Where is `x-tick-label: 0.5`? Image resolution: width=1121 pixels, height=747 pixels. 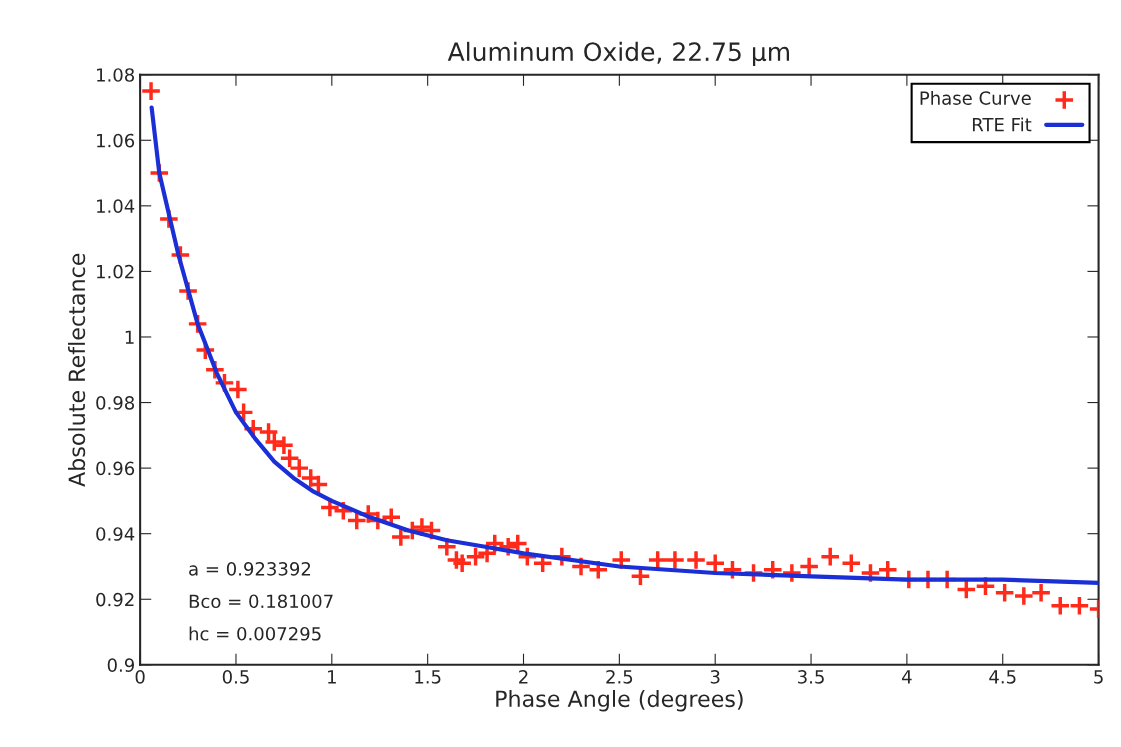 x-tick-label: 0.5 is located at coordinates (235, 677).